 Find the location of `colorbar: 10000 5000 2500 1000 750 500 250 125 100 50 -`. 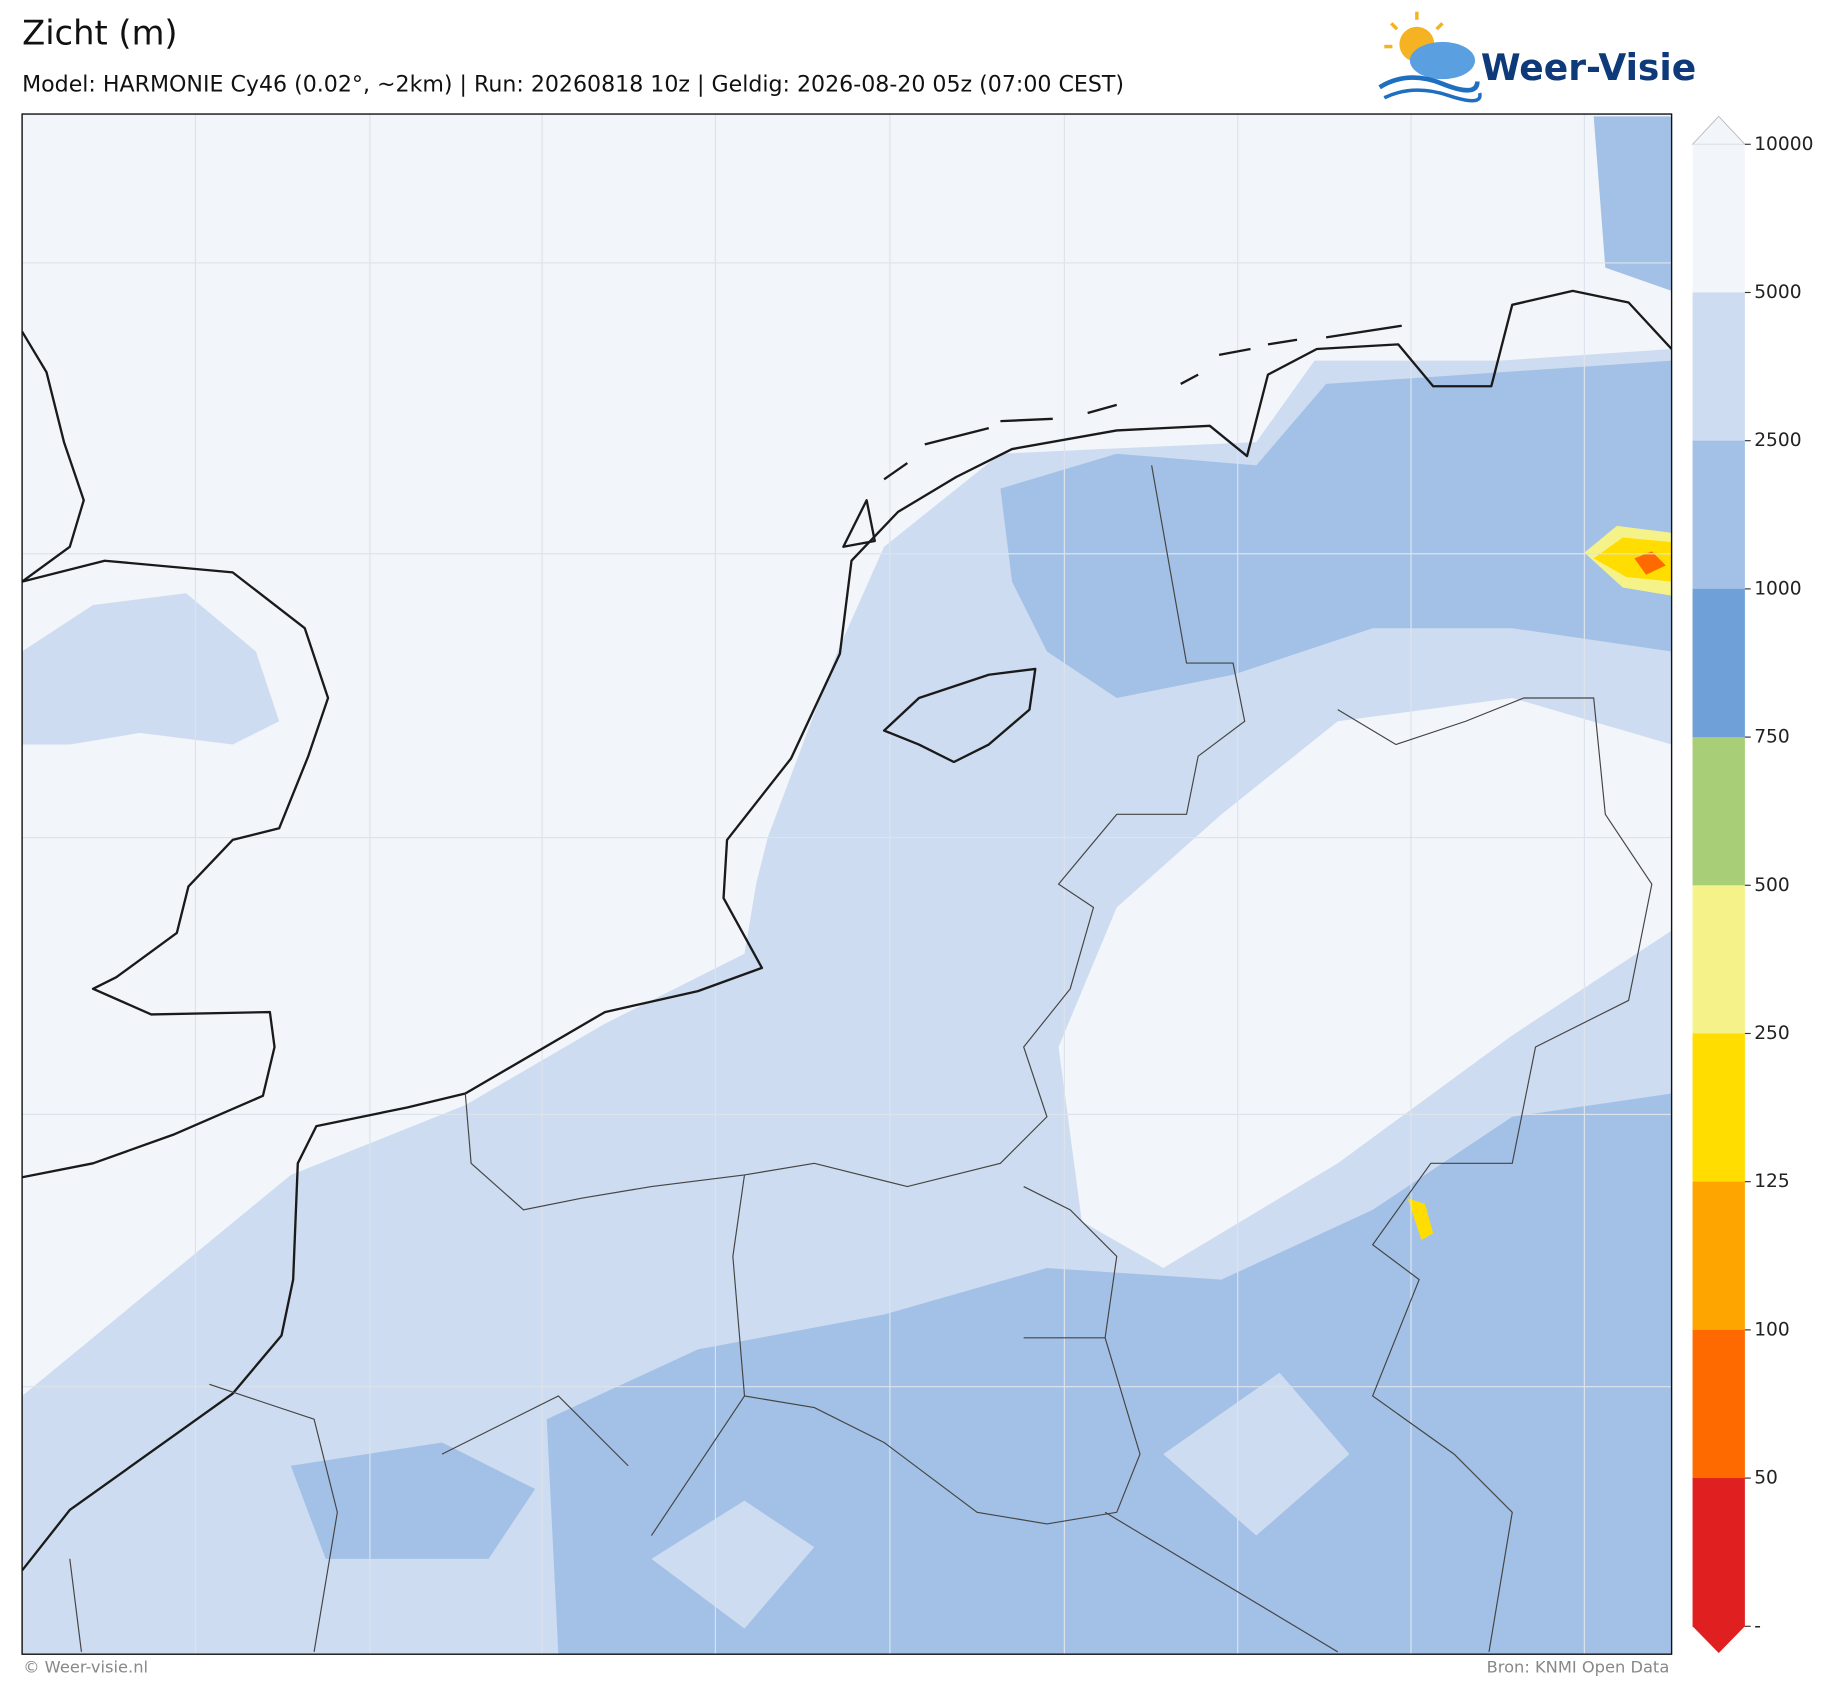

colorbar: 10000 5000 2500 1000 750 500 250 125 100 50 - is located at coordinates (1752, 884).